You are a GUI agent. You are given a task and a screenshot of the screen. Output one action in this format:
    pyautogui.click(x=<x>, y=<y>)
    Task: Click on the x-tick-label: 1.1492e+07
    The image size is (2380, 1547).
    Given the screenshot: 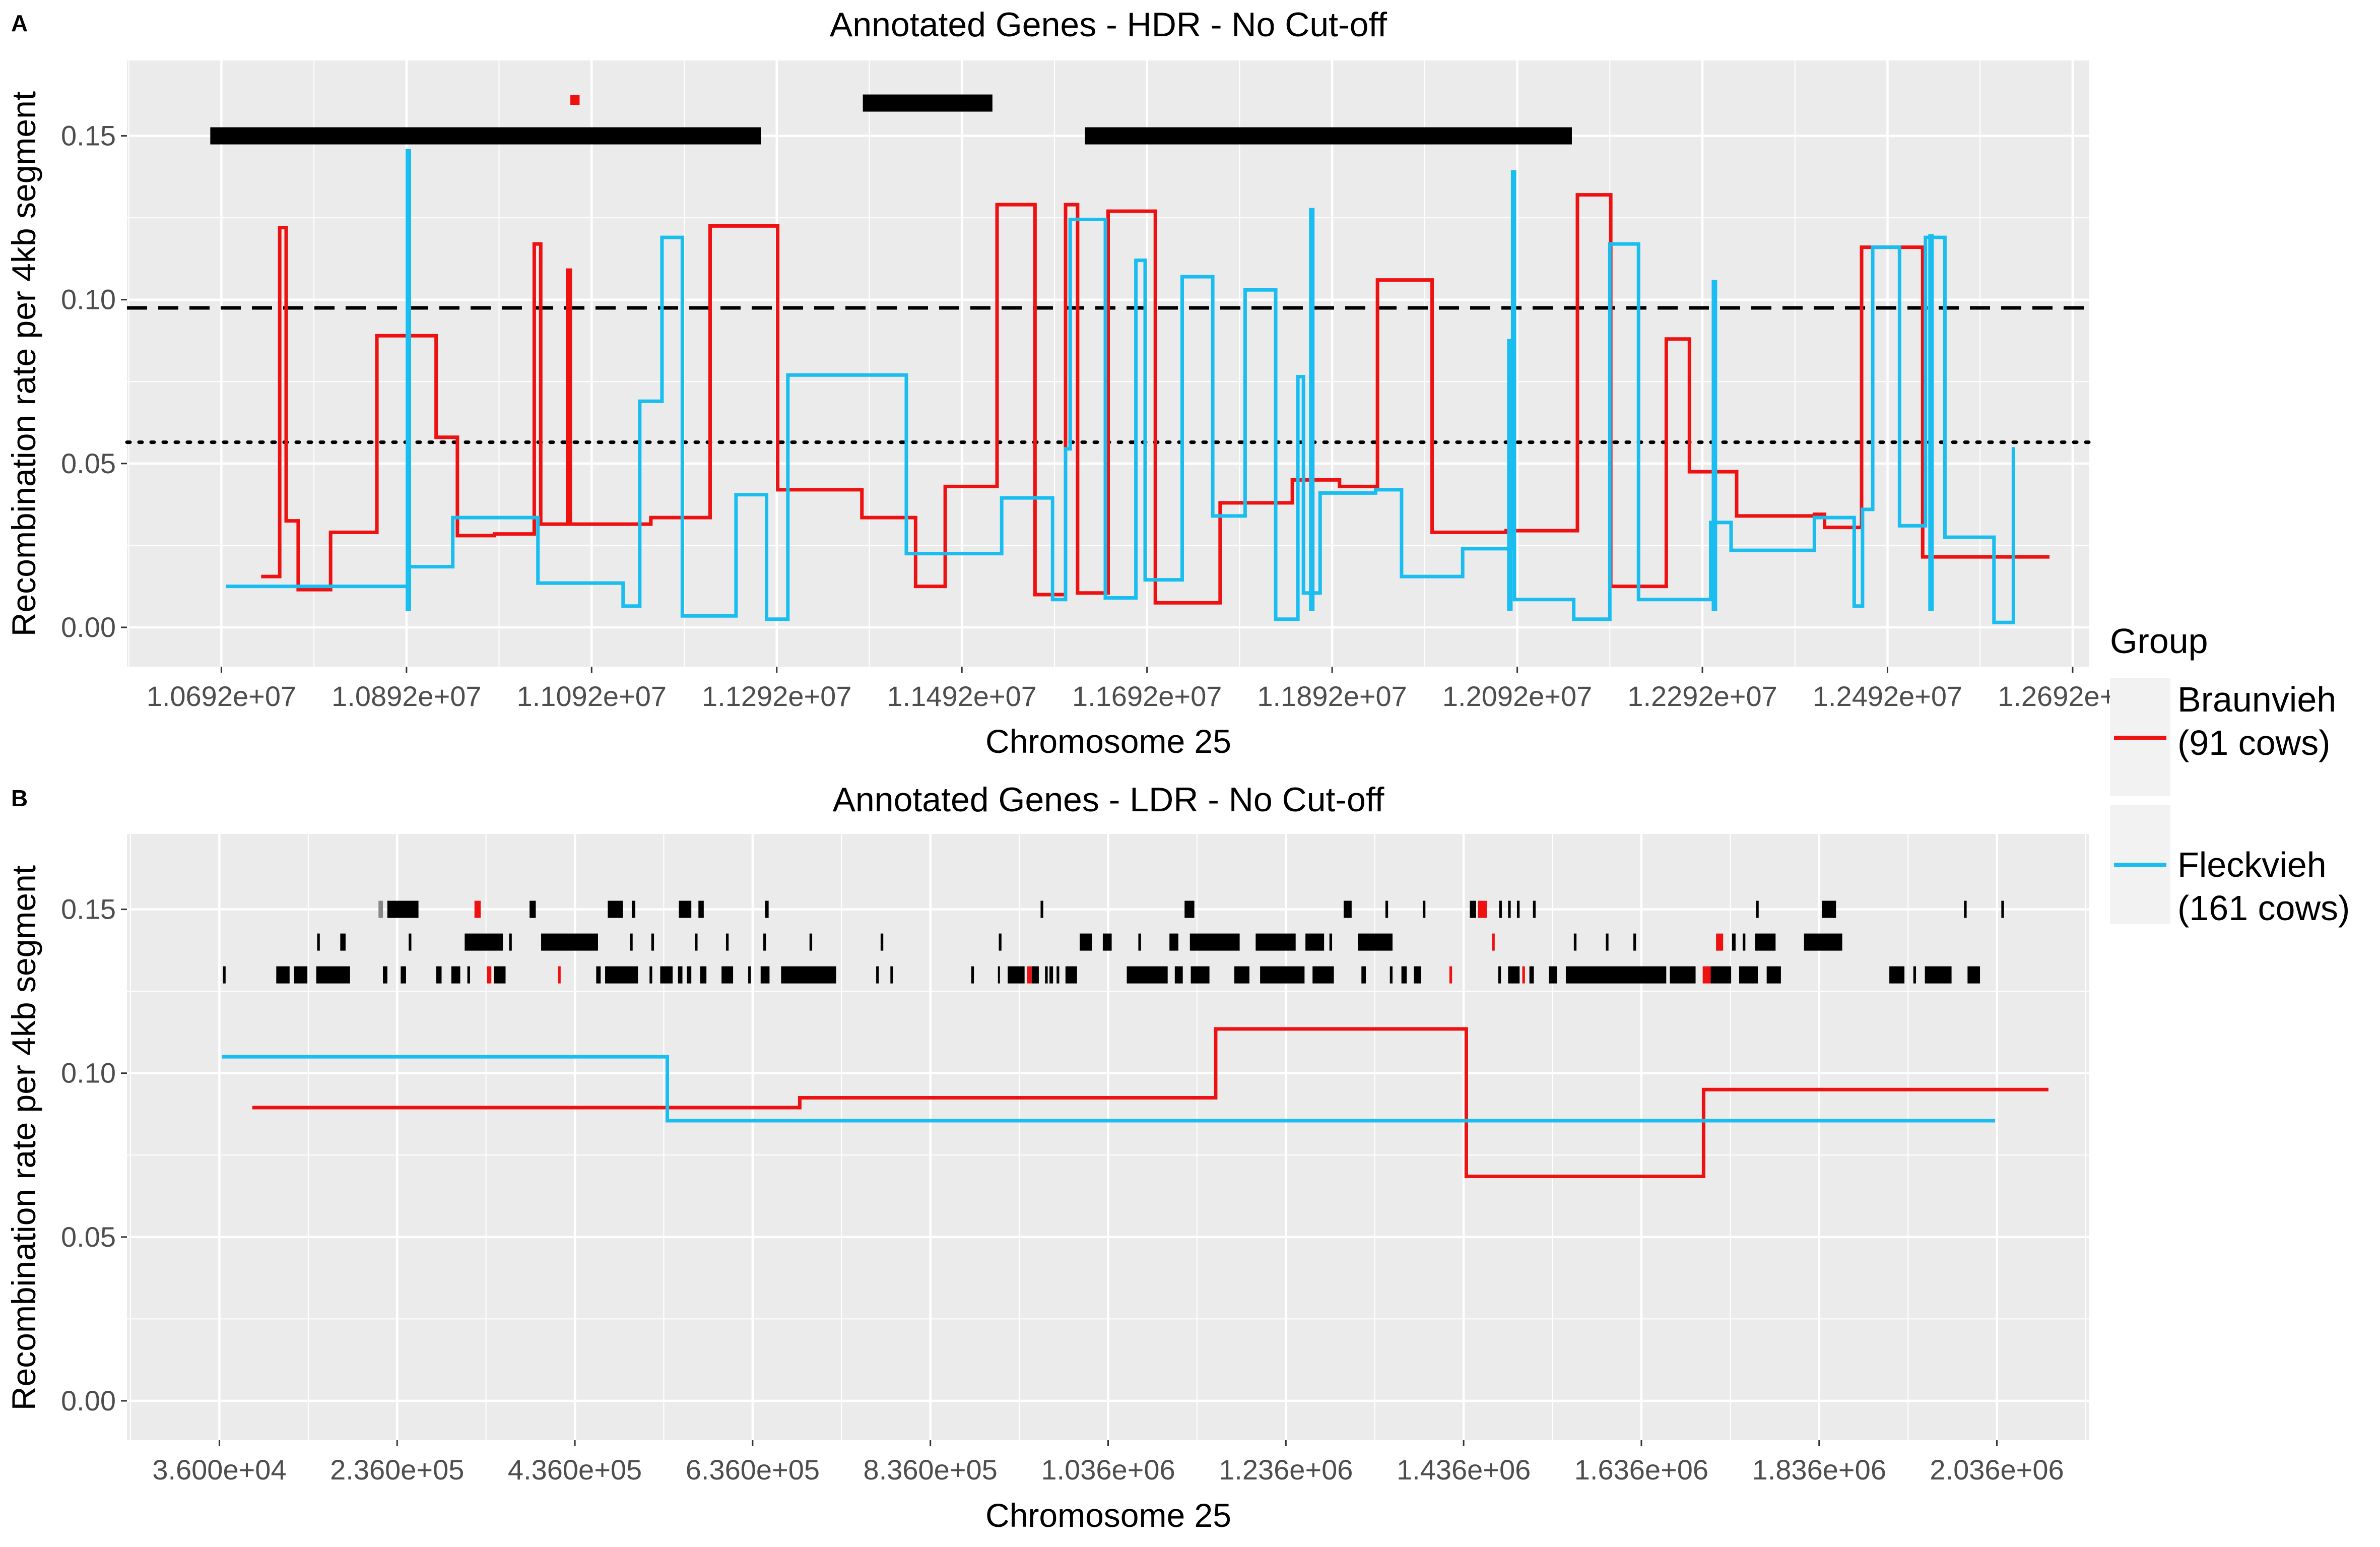 What is the action you would take?
    pyautogui.click(x=962, y=696)
    